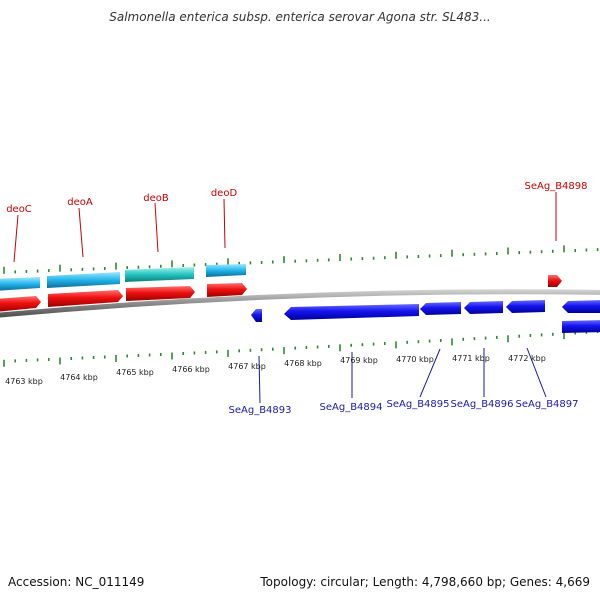 The width and height of the screenshot is (600, 600). I want to click on deoC-gene, so click(20, 304).